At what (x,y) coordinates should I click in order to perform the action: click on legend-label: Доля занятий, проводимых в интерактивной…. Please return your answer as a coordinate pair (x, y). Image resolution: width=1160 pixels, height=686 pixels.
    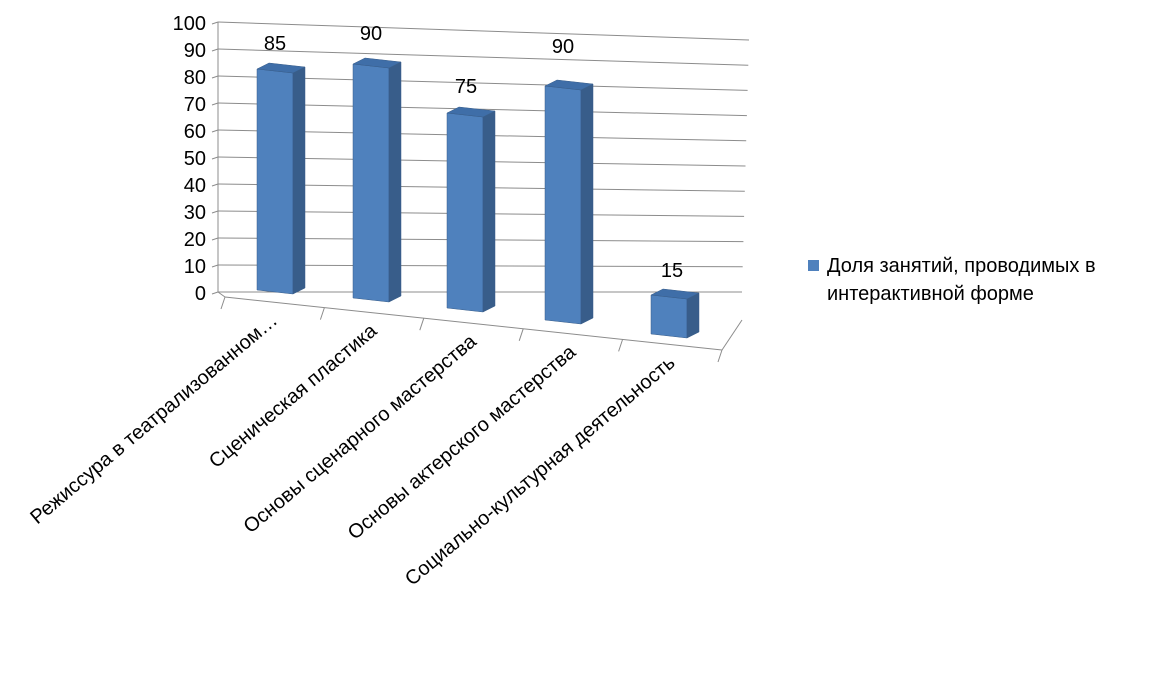
    Looking at the image, I should click on (961, 280).